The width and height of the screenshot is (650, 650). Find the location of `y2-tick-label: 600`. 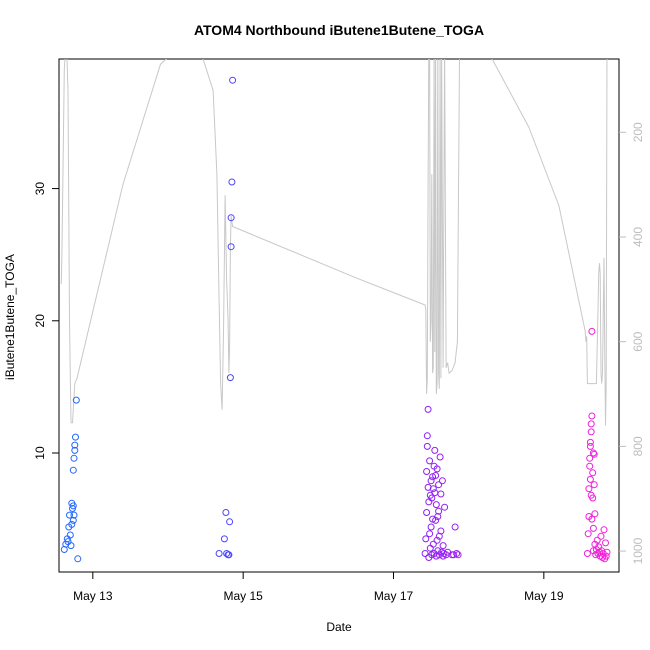

y2-tick-label: 600 is located at coordinates (638, 341).